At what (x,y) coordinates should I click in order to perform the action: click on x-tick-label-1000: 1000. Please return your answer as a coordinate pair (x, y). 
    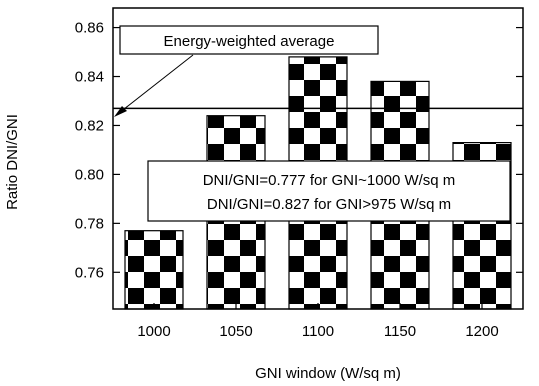
    Looking at the image, I should click on (153, 331).